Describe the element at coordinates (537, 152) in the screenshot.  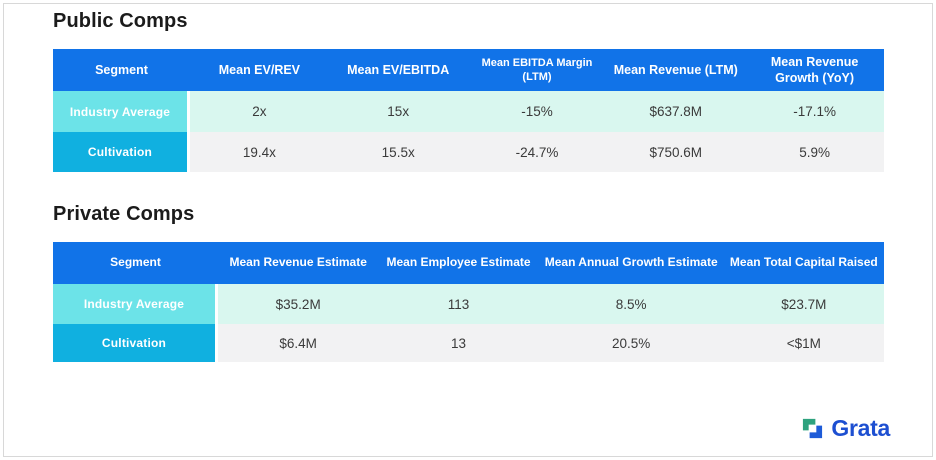
I see `value-cell: -24.7%` at that location.